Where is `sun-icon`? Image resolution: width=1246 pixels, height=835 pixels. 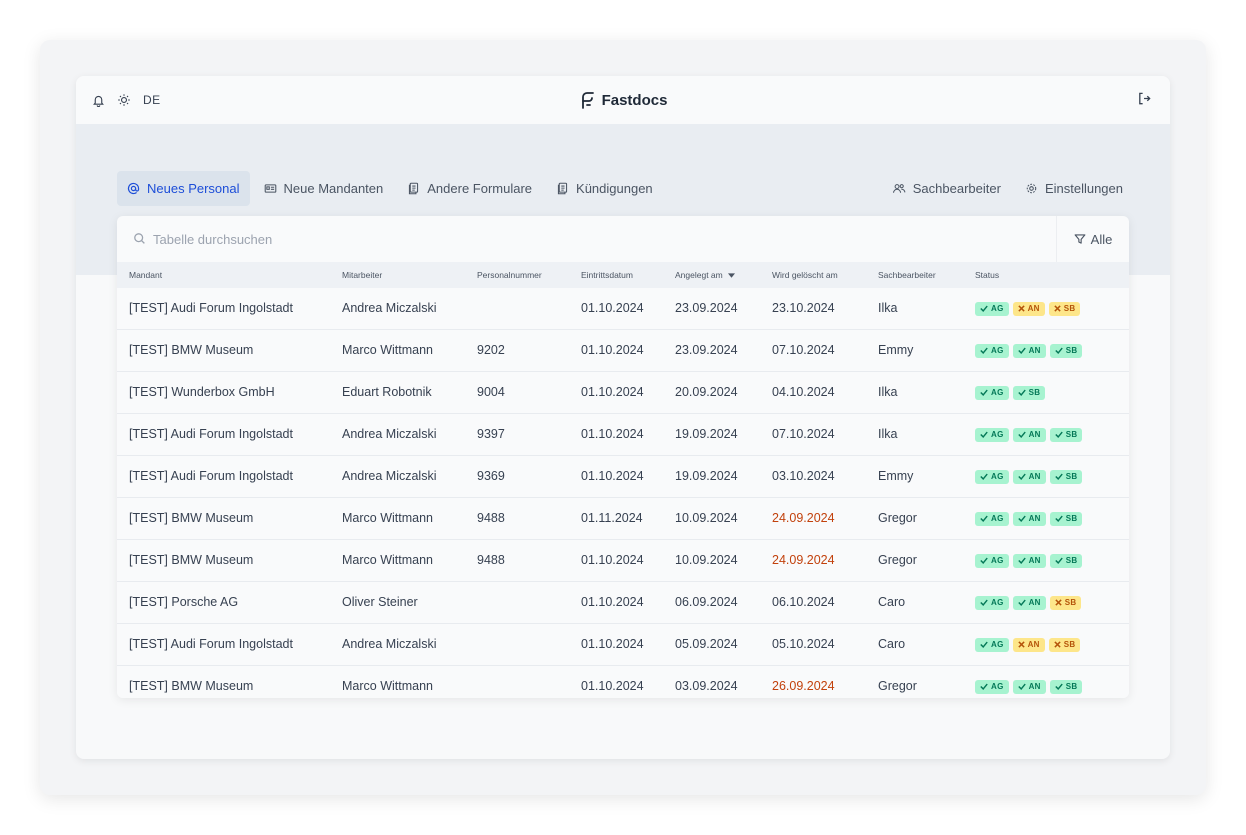 sun-icon is located at coordinates (124, 100).